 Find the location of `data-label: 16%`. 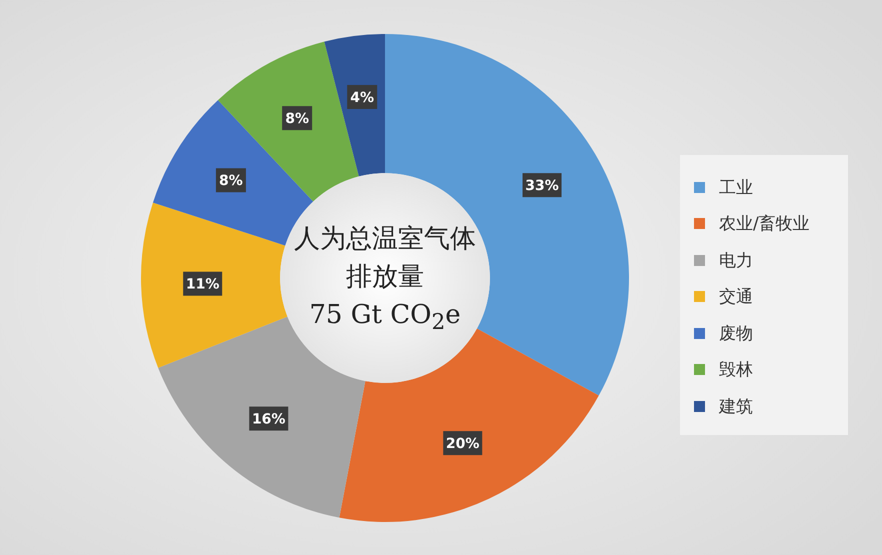

data-label: 16% is located at coordinates (269, 420).